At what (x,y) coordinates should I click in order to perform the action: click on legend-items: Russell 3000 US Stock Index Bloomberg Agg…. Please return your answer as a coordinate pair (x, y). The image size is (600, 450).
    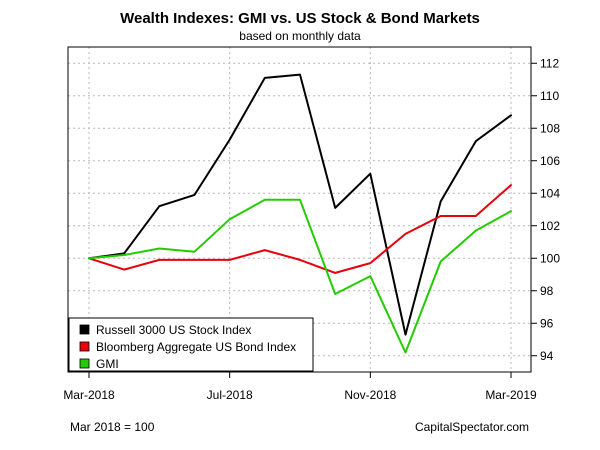
    Looking at the image, I should click on (187, 347).